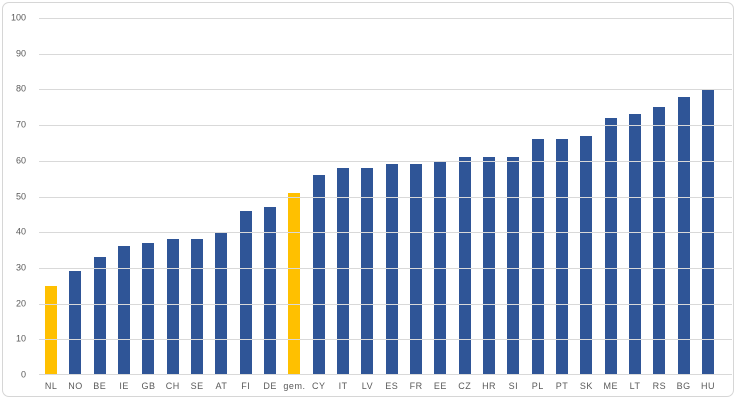 This screenshot has height=403, width=736. What do you see at coordinates (562, 386) in the screenshot?
I see `x-axis-category-label: PT` at bounding box center [562, 386].